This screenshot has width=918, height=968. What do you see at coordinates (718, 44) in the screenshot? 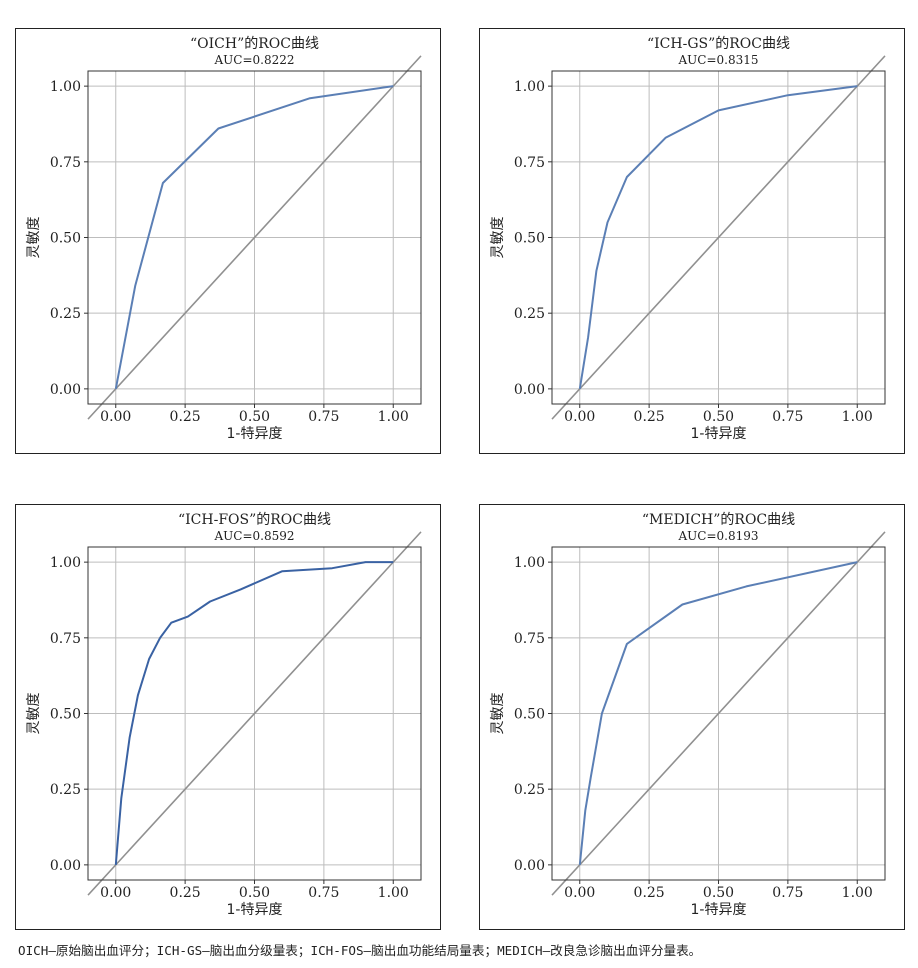
I see `chart-title: “ICH-GS”的ROC曲线` at bounding box center [718, 44].